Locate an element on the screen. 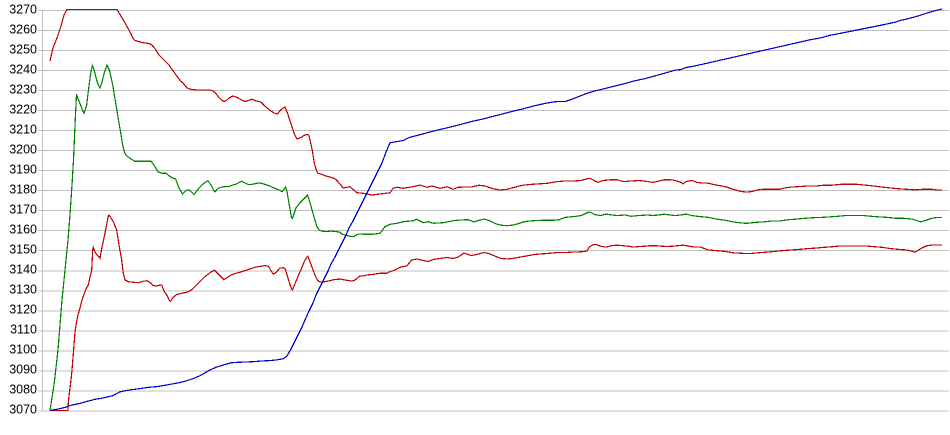 The image size is (950, 435). svg-text: 3210 is located at coordinates (23, 129).